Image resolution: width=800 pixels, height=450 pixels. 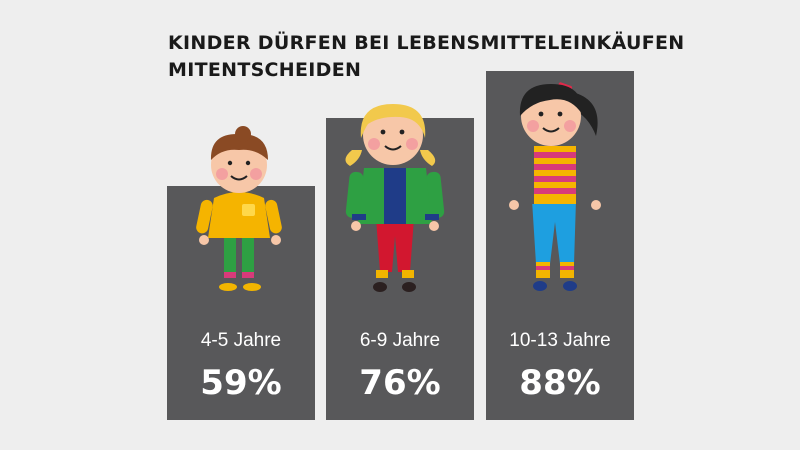 I want to click on chart-title-line-2: MITENTSCHEIDEN, so click(x=265, y=70).